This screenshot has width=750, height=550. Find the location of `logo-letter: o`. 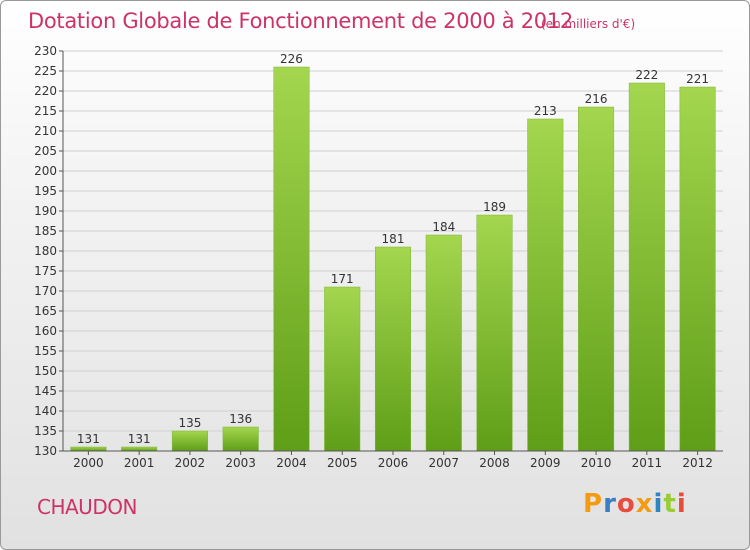

logo-letter: o is located at coordinates (626, 504).